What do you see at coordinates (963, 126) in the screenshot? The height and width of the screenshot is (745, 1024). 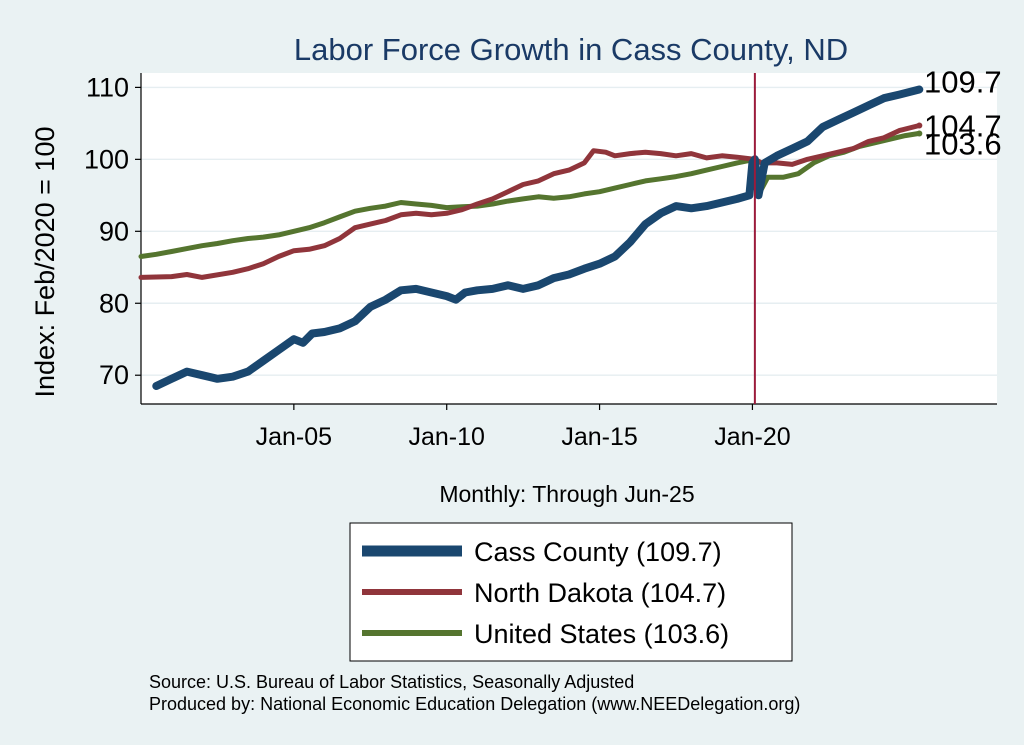 I see `end-label-north-dakota: 104.7` at bounding box center [963, 126].